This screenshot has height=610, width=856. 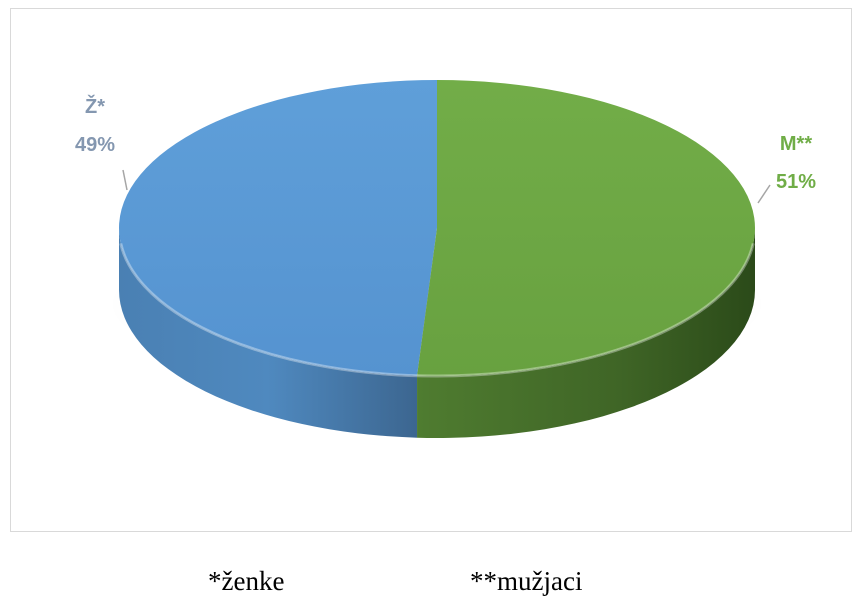 What do you see at coordinates (95, 106) in the screenshot?
I see `slice-label-female: Ž*` at bounding box center [95, 106].